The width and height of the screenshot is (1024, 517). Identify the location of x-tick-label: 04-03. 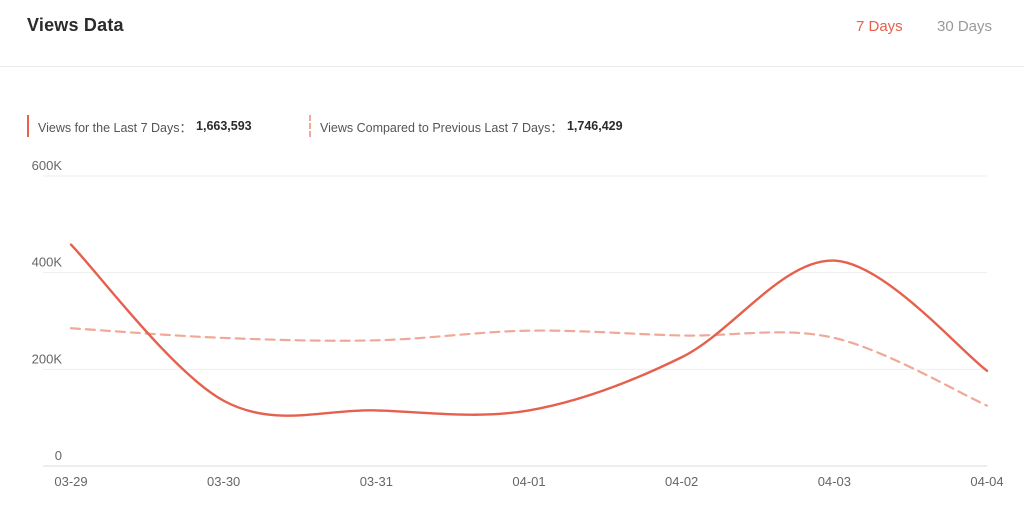
(834, 481).